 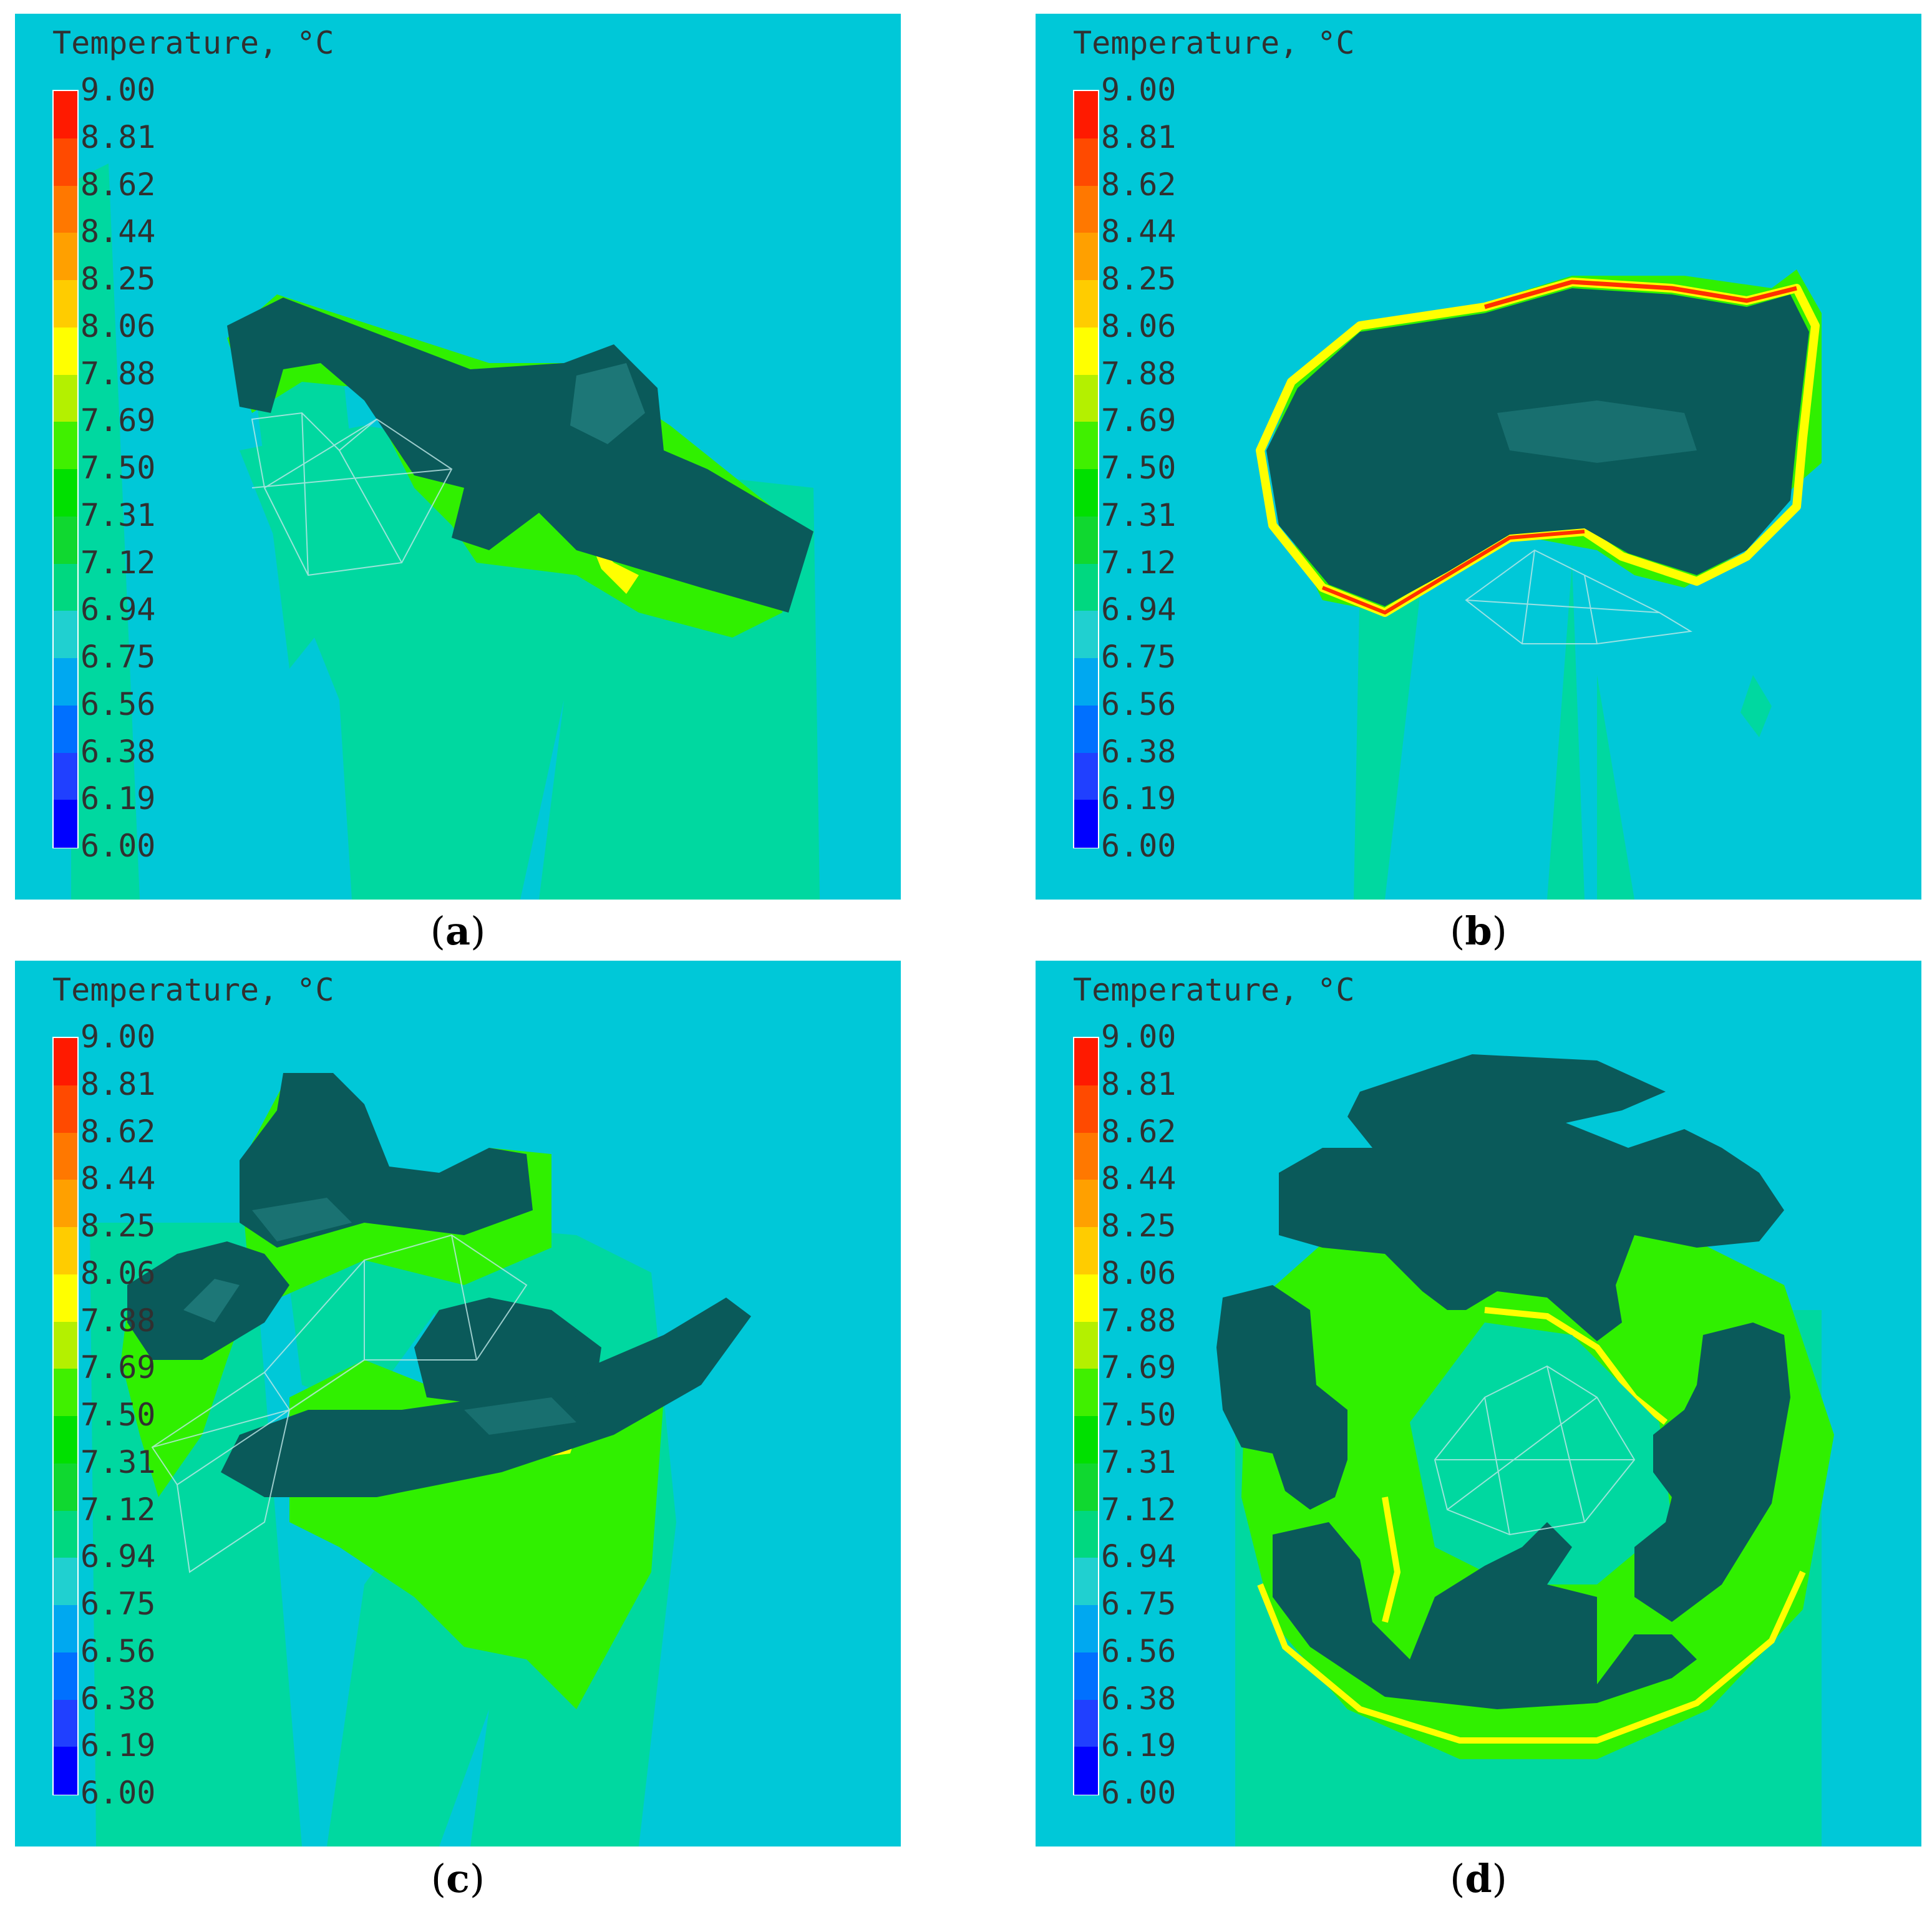 I want to click on tissue-region, so click(x=1563, y=731).